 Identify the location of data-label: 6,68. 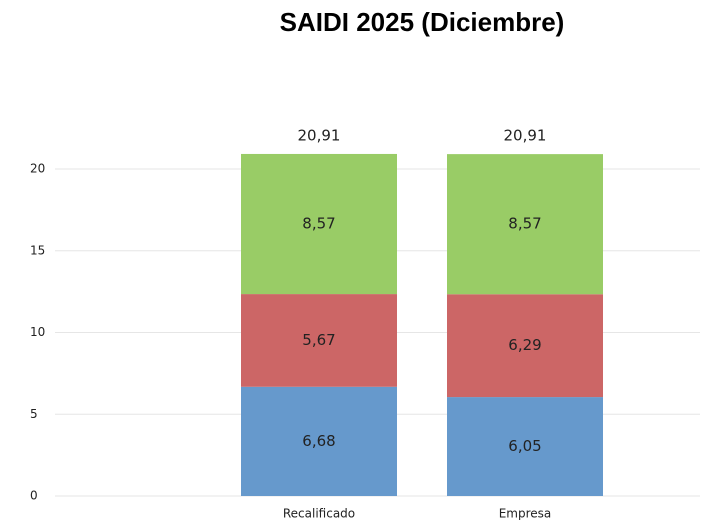
(318, 441).